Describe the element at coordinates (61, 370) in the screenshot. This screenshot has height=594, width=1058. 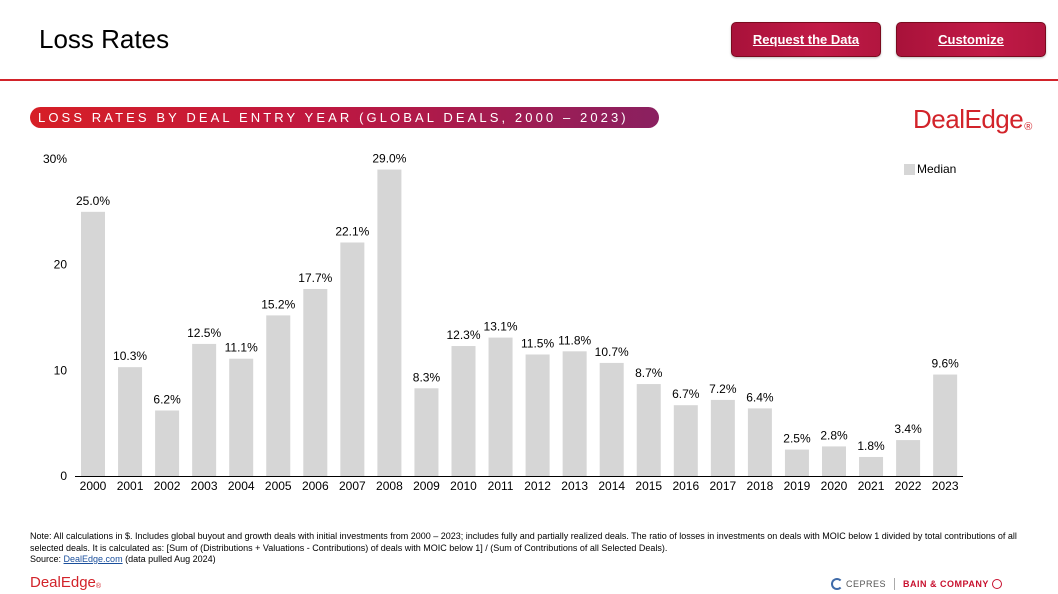
I see `y-tick-label: 10` at that location.